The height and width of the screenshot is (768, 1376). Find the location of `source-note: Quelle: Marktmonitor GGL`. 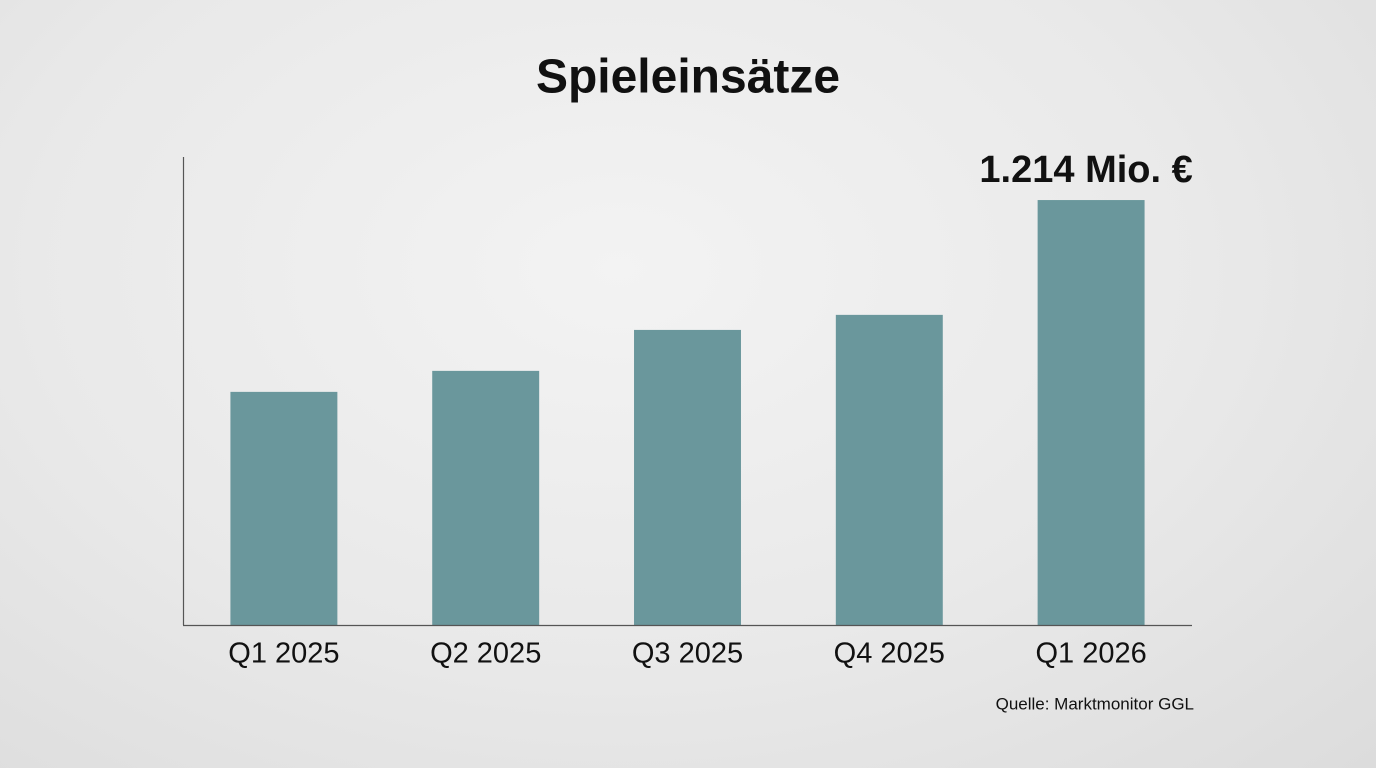

source-note: Quelle: Marktmonitor GGL is located at coordinates (1095, 703).